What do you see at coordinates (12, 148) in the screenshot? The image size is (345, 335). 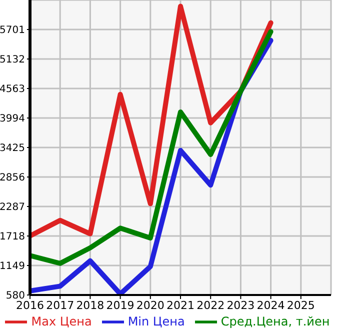 I see `y-tick-label: 3425` at bounding box center [12, 148].